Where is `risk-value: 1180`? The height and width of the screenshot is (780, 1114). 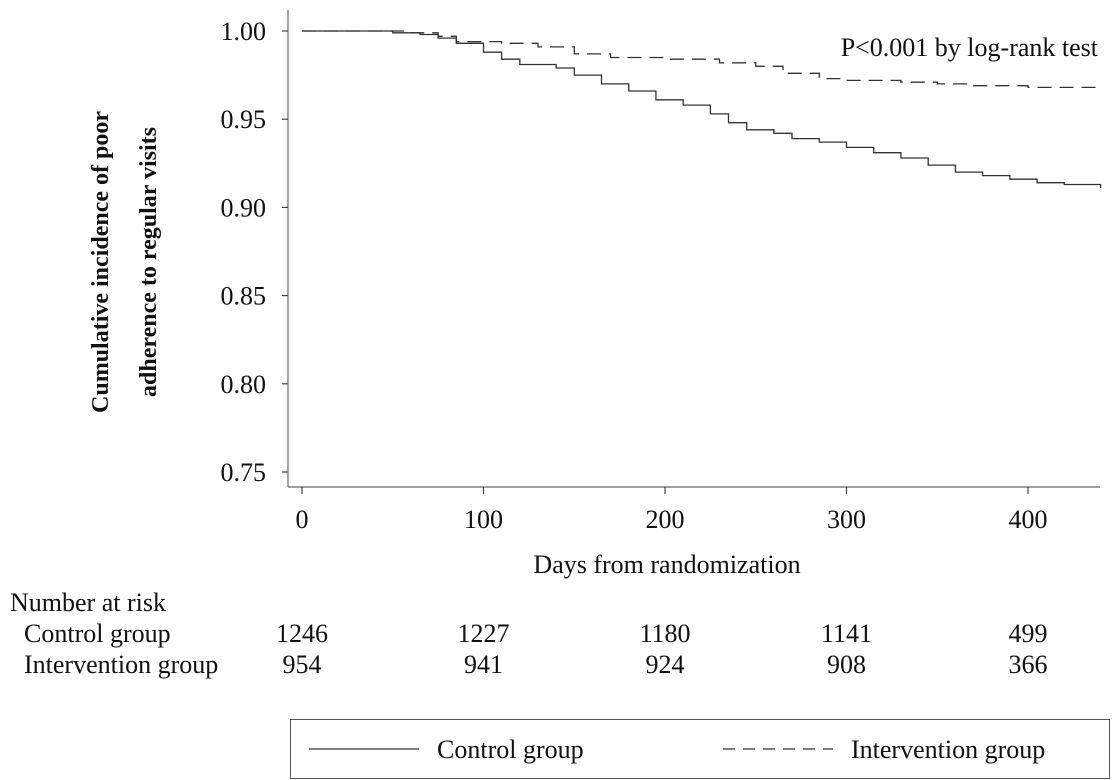
risk-value: 1180 is located at coordinates (665, 633).